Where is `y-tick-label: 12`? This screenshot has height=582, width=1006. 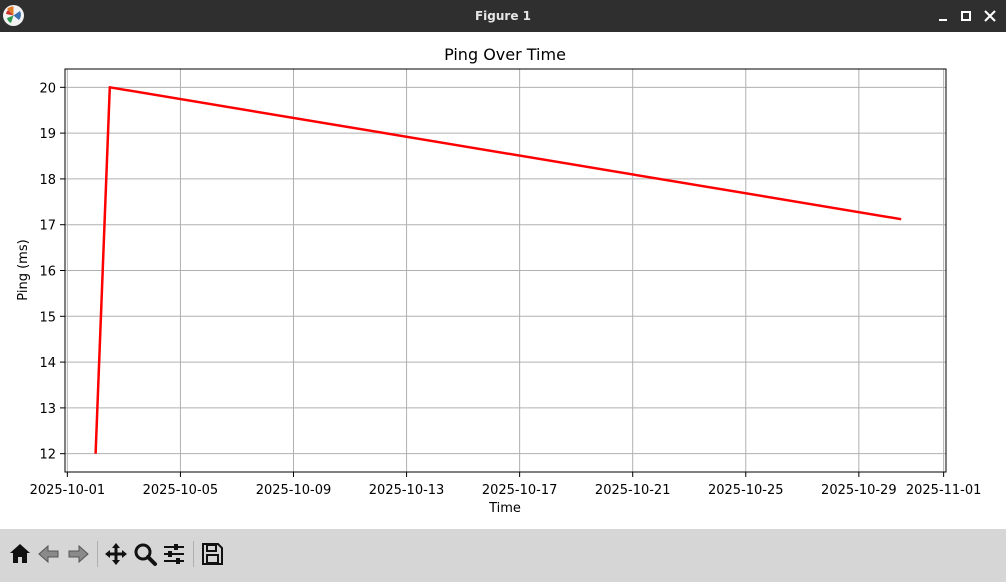
y-tick-label: 12 is located at coordinates (47, 455).